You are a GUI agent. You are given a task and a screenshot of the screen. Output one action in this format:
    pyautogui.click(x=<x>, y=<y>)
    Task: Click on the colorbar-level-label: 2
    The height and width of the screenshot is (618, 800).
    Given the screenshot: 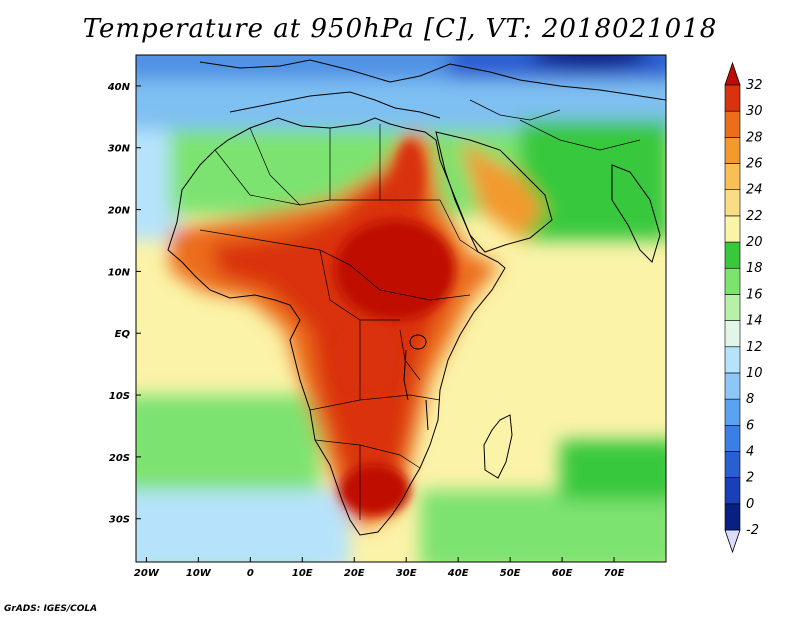 What is the action you would take?
    pyautogui.click(x=750, y=478)
    